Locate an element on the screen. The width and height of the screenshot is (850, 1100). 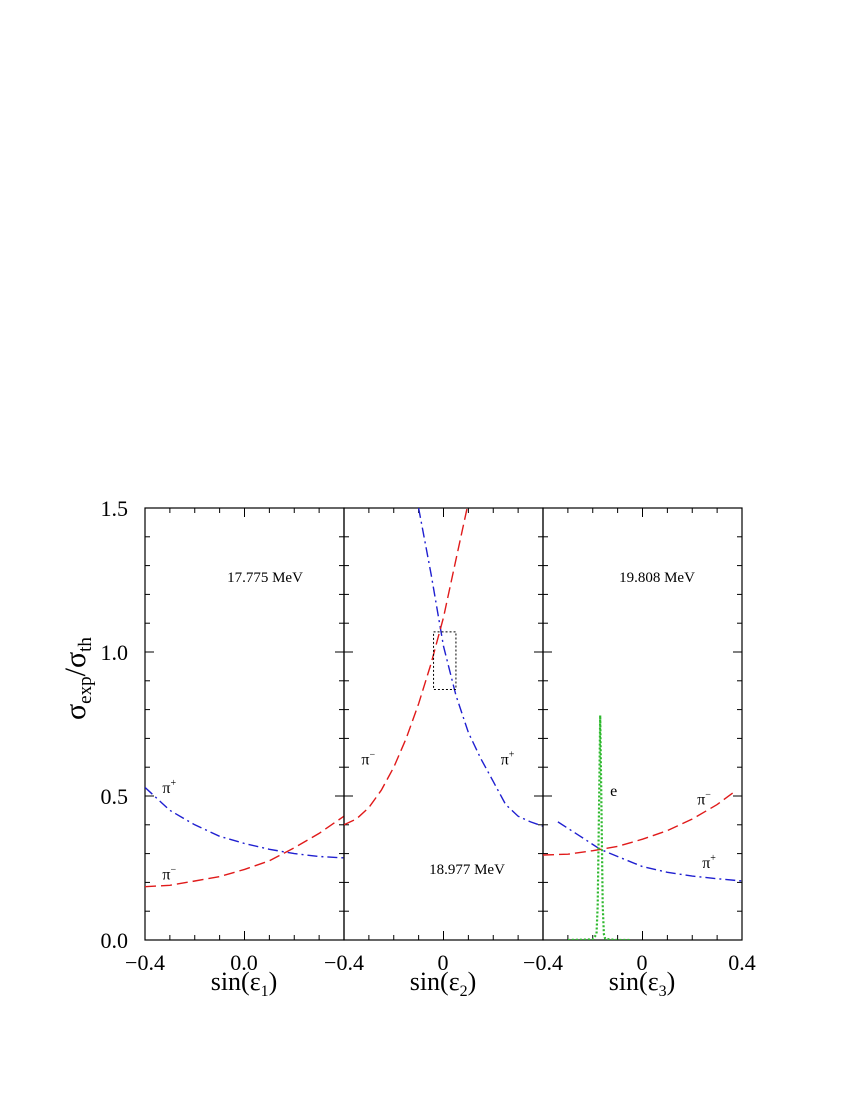
curve-label-3-3: π+ is located at coordinates (709, 862).